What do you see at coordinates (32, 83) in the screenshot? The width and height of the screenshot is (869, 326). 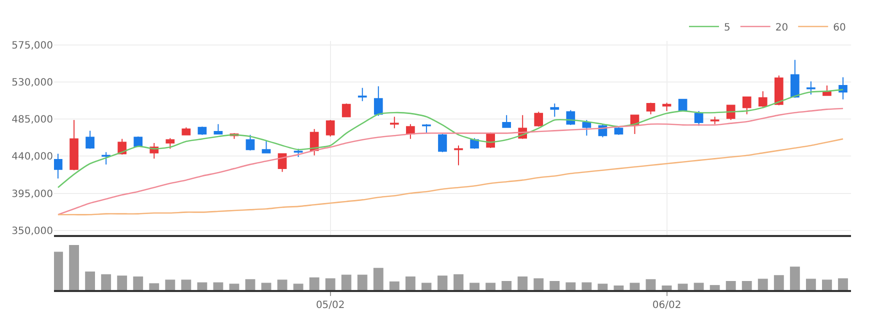 I see `y-tick-label: 530,000` at bounding box center [32, 83].